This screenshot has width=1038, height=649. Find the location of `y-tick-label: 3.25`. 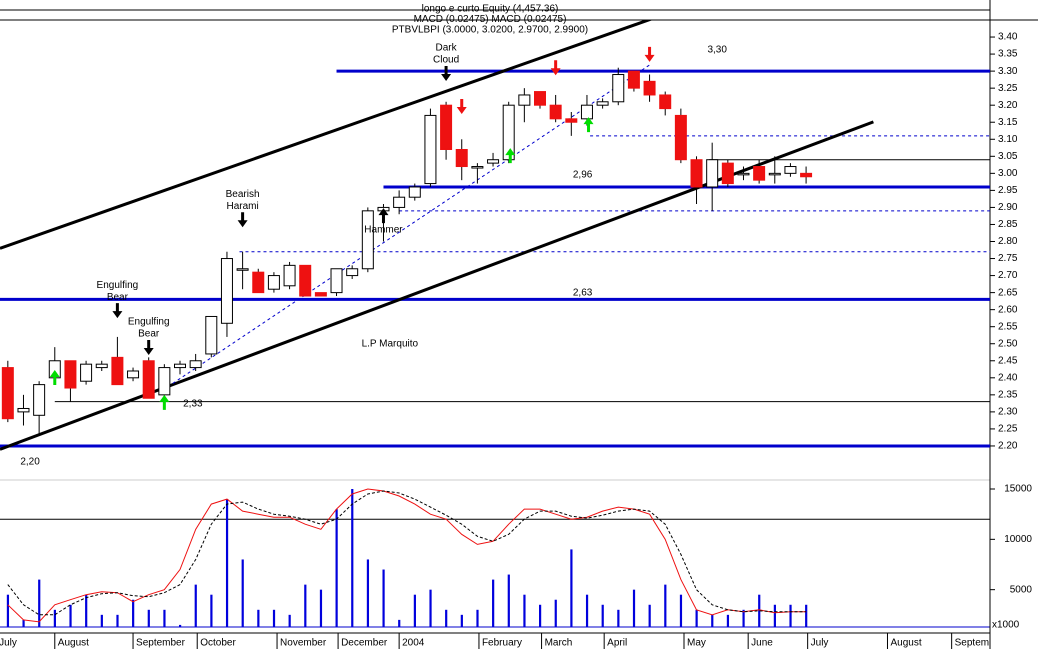

y-tick-label: 3.25 is located at coordinates (1008, 88).